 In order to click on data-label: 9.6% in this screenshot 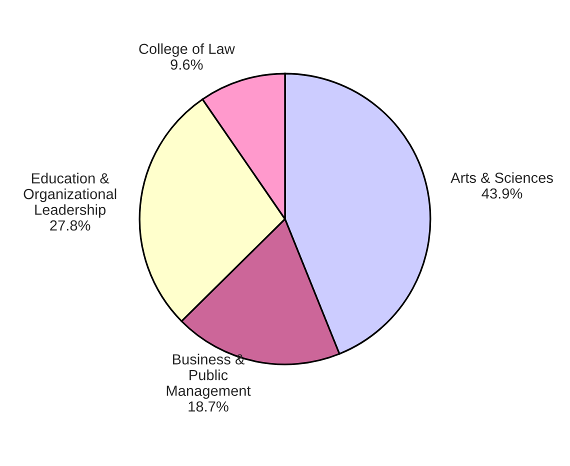, I will do `click(186, 64)`.